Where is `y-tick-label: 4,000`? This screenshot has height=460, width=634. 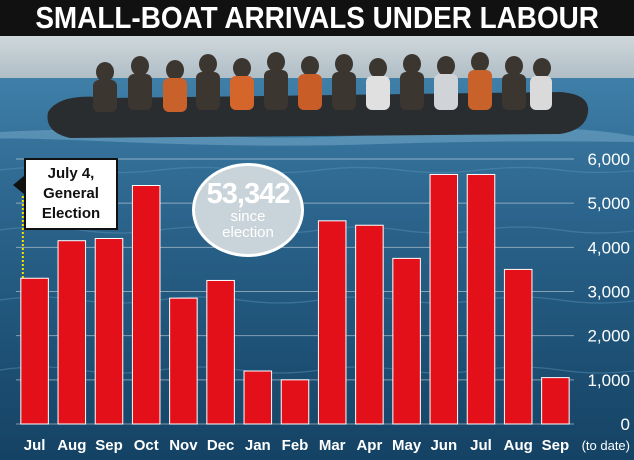 y-tick-label: 4,000 is located at coordinates (608, 247).